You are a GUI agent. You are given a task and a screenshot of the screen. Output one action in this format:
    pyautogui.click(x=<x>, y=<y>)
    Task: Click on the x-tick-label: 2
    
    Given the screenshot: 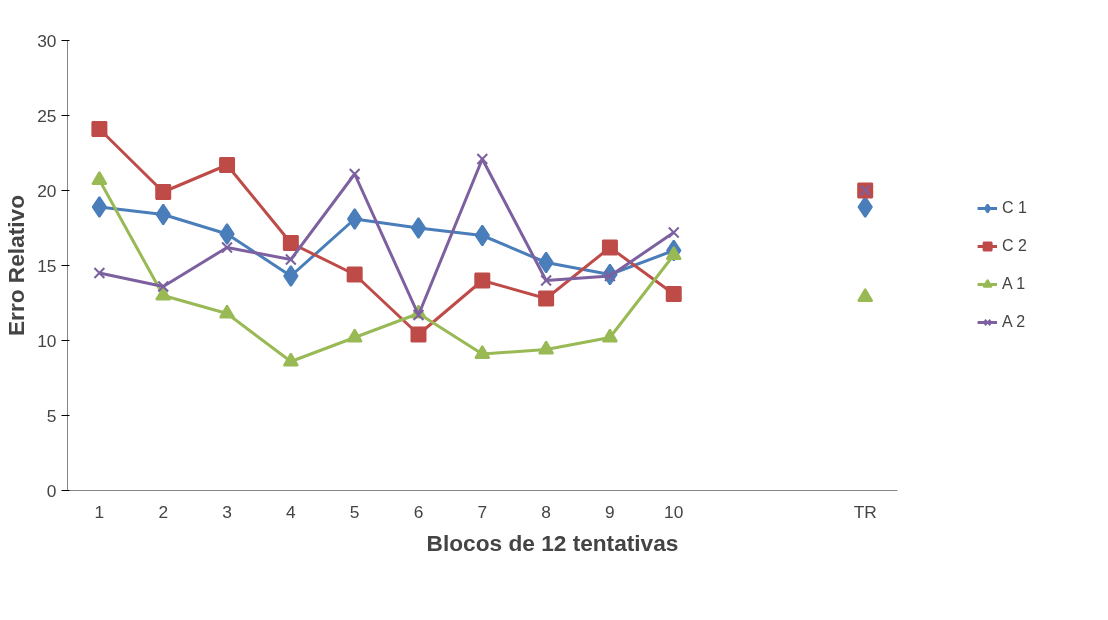 What is the action you would take?
    pyautogui.click(x=163, y=511)
    